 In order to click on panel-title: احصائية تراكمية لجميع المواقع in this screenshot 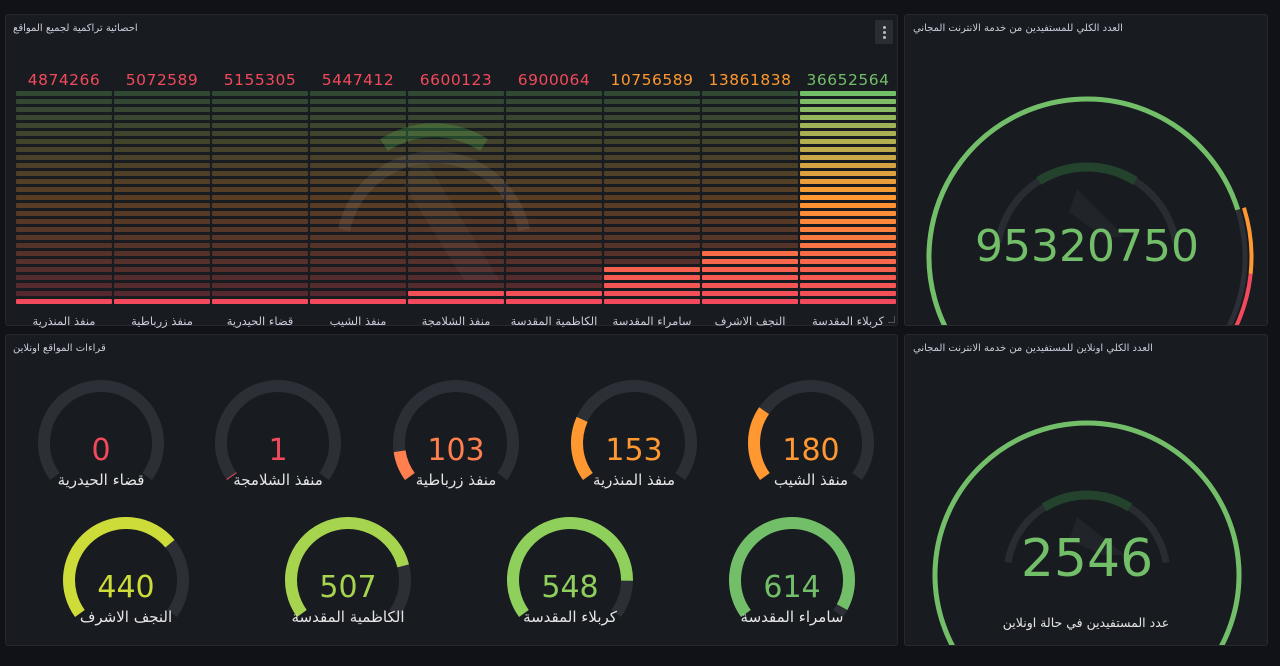, I will do `click(75, 28)`.